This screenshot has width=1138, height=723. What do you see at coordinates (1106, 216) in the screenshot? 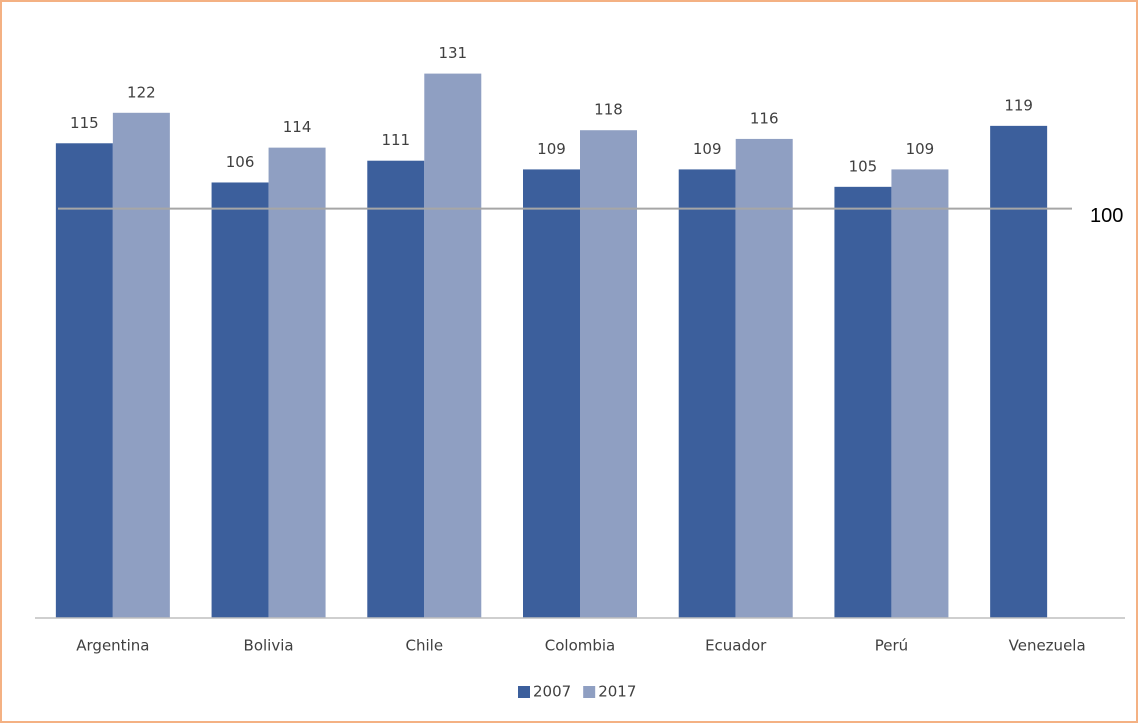
I see `reference-label: 100` at bounding box center [1106, 216].